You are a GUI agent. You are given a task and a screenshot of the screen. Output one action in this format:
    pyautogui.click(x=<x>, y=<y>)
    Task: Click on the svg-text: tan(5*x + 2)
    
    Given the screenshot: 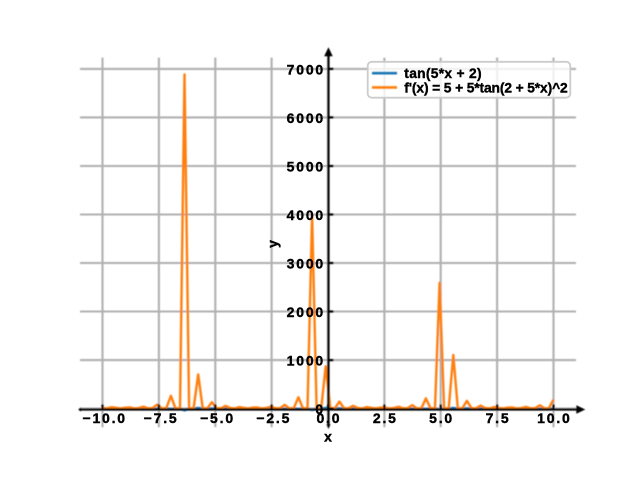 What is the action you would take?
    pyautogui.click(x=443, y=73)
    